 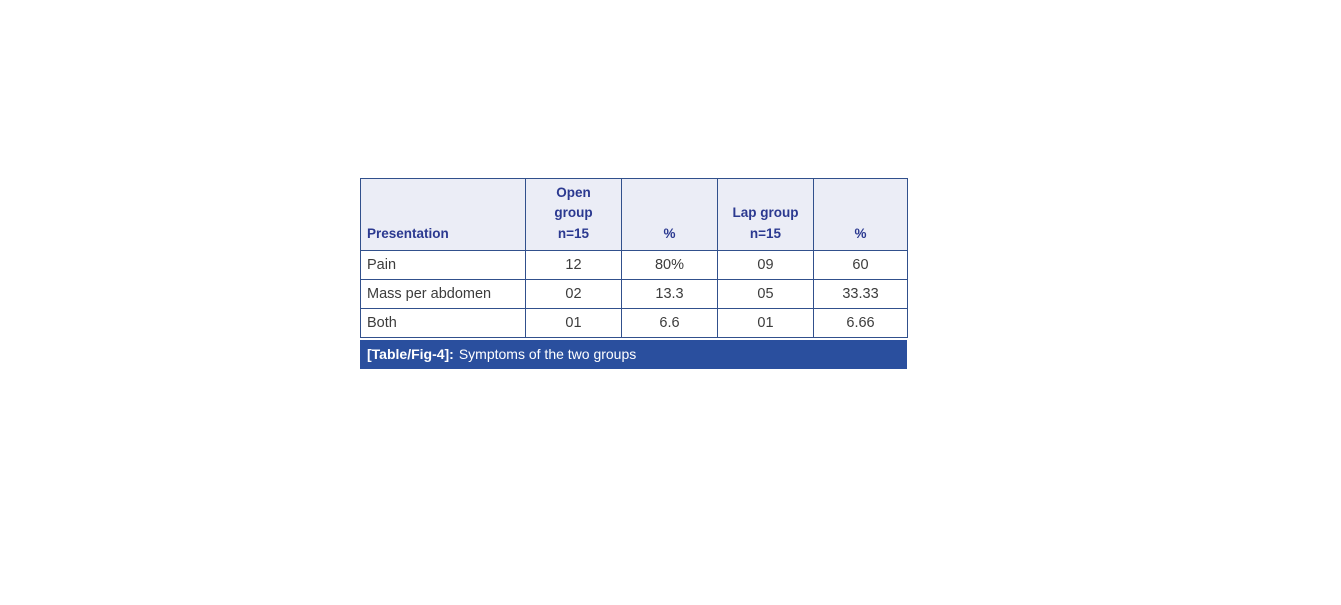 What do you see at coordinates (765, 293) in the screenshot?
I see `data-cell: 05` at bounding box center [765, 293].